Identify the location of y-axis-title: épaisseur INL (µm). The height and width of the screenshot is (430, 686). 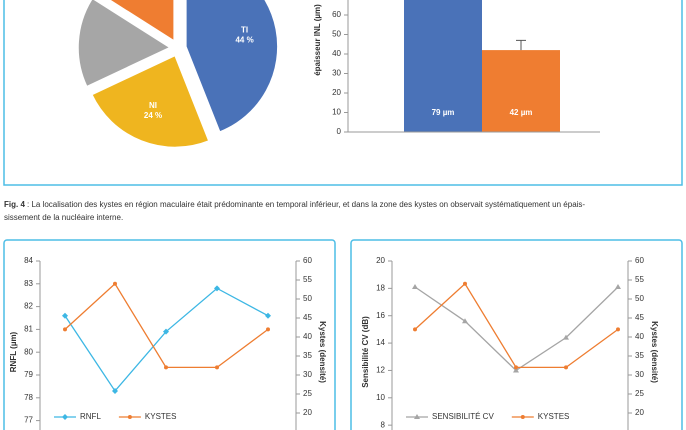
(317, 40).